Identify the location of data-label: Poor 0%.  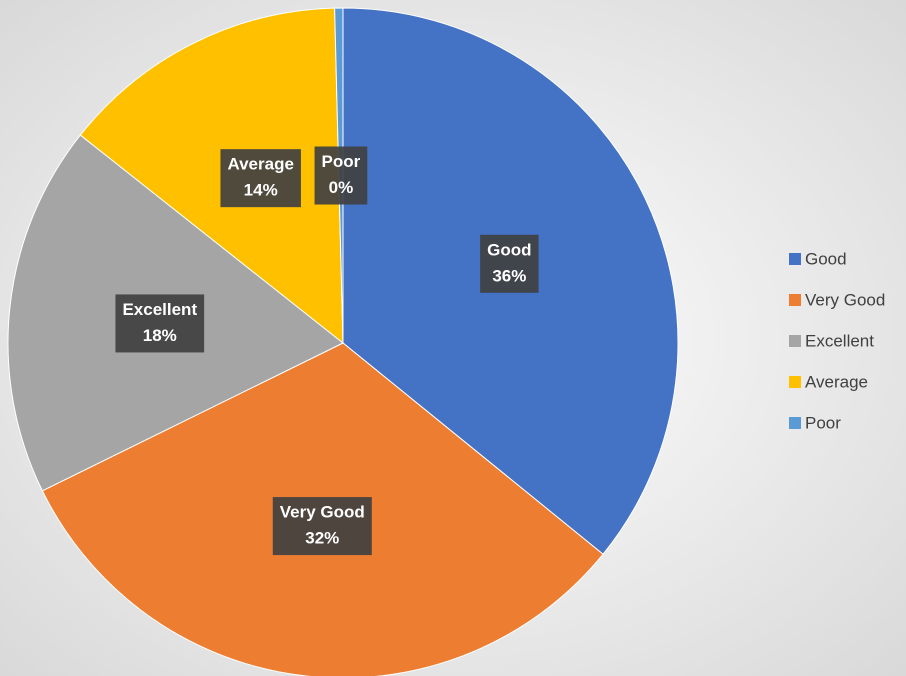
(341, 175).